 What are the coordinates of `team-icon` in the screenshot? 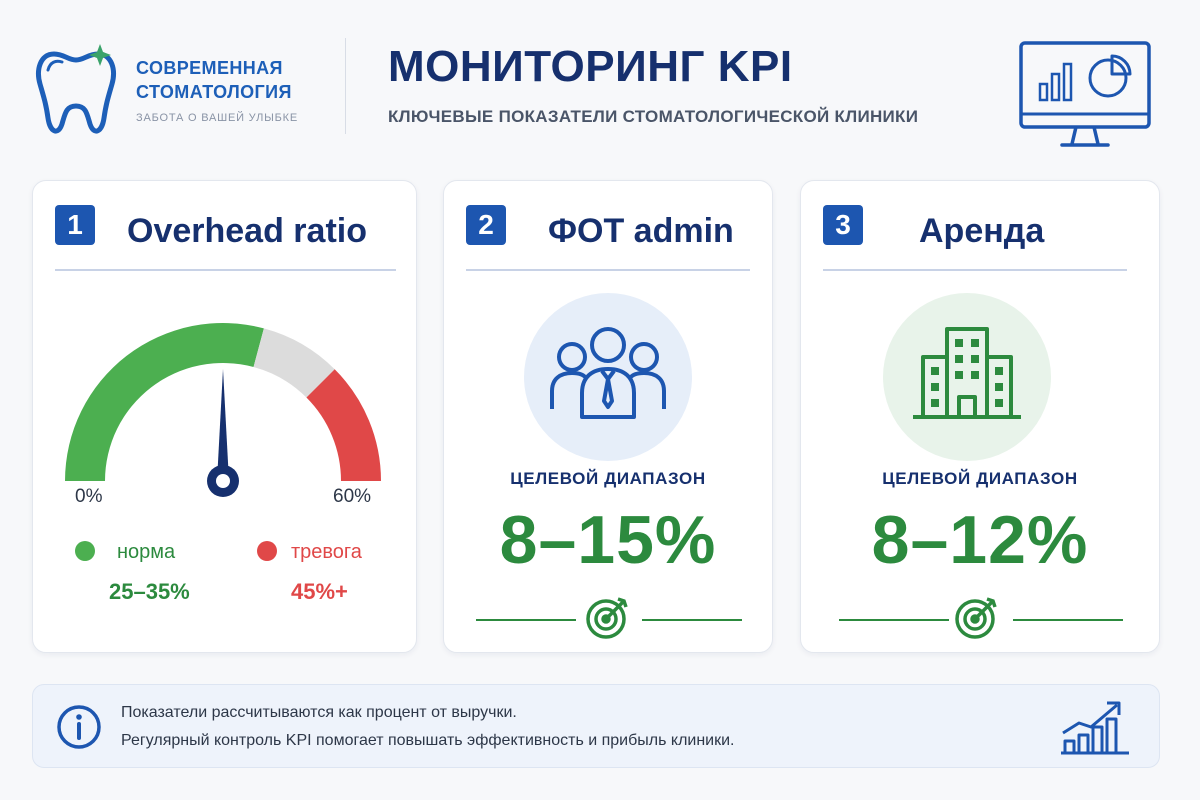 It's located at (608, 373).